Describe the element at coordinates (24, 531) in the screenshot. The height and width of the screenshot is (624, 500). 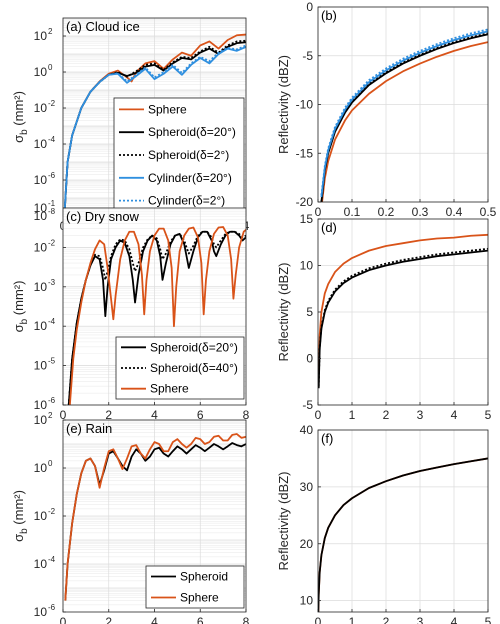
I see `y-axis-label-sub: b` at that location.